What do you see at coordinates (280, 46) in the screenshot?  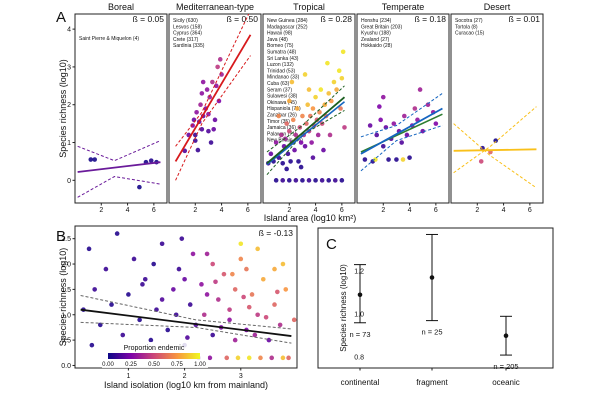 I see `island-label: Borneo (75)` at bounding box center [280, 46].